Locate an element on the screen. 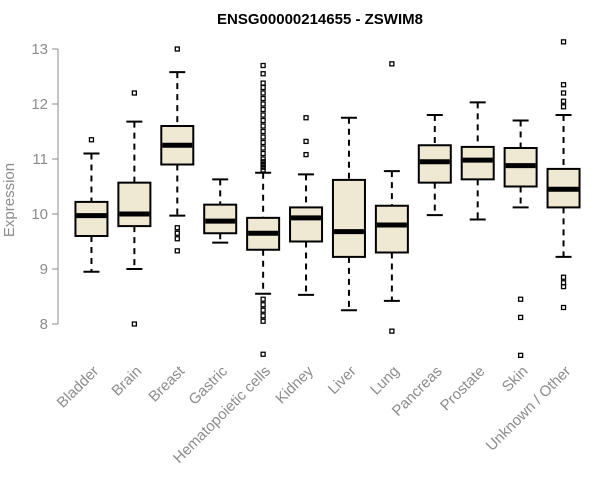  y-tick-label: 12 is located at coordinates (39, 104).